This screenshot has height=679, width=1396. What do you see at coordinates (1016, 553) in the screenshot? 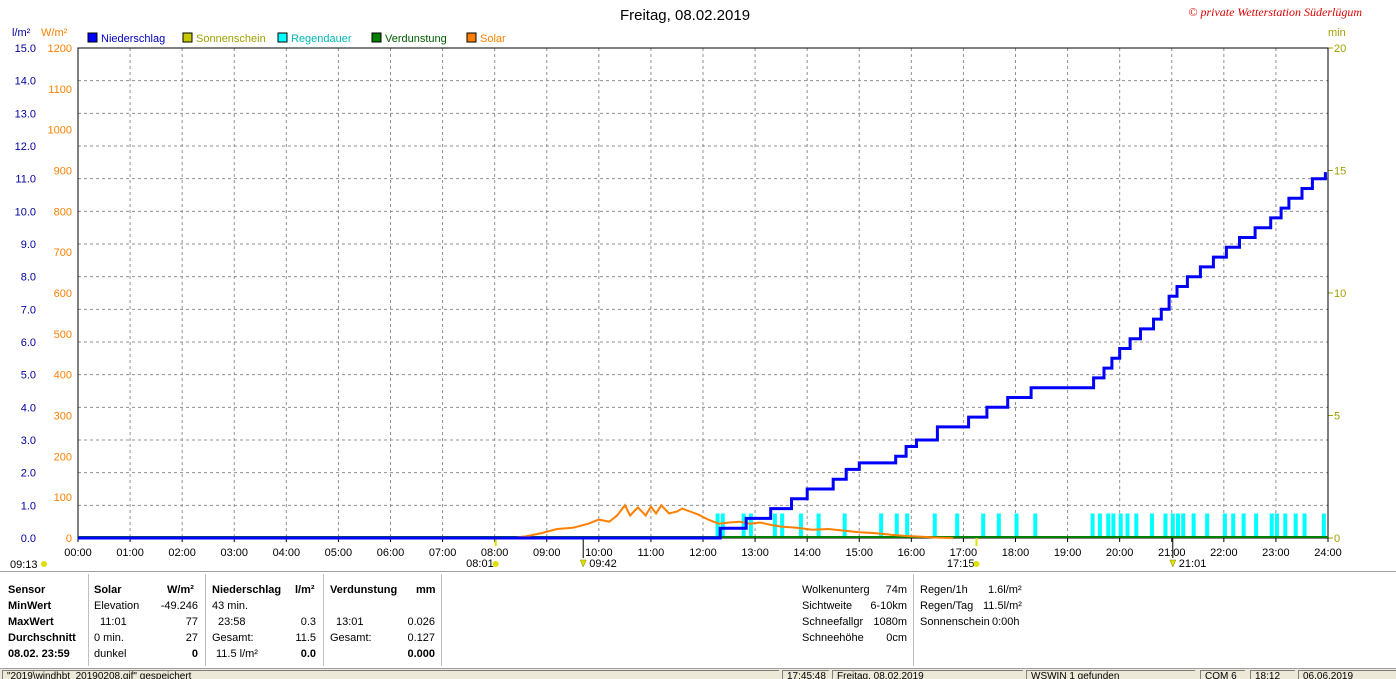
I see `x-tick-label: 18:00` at bounding box center [1016, 553].